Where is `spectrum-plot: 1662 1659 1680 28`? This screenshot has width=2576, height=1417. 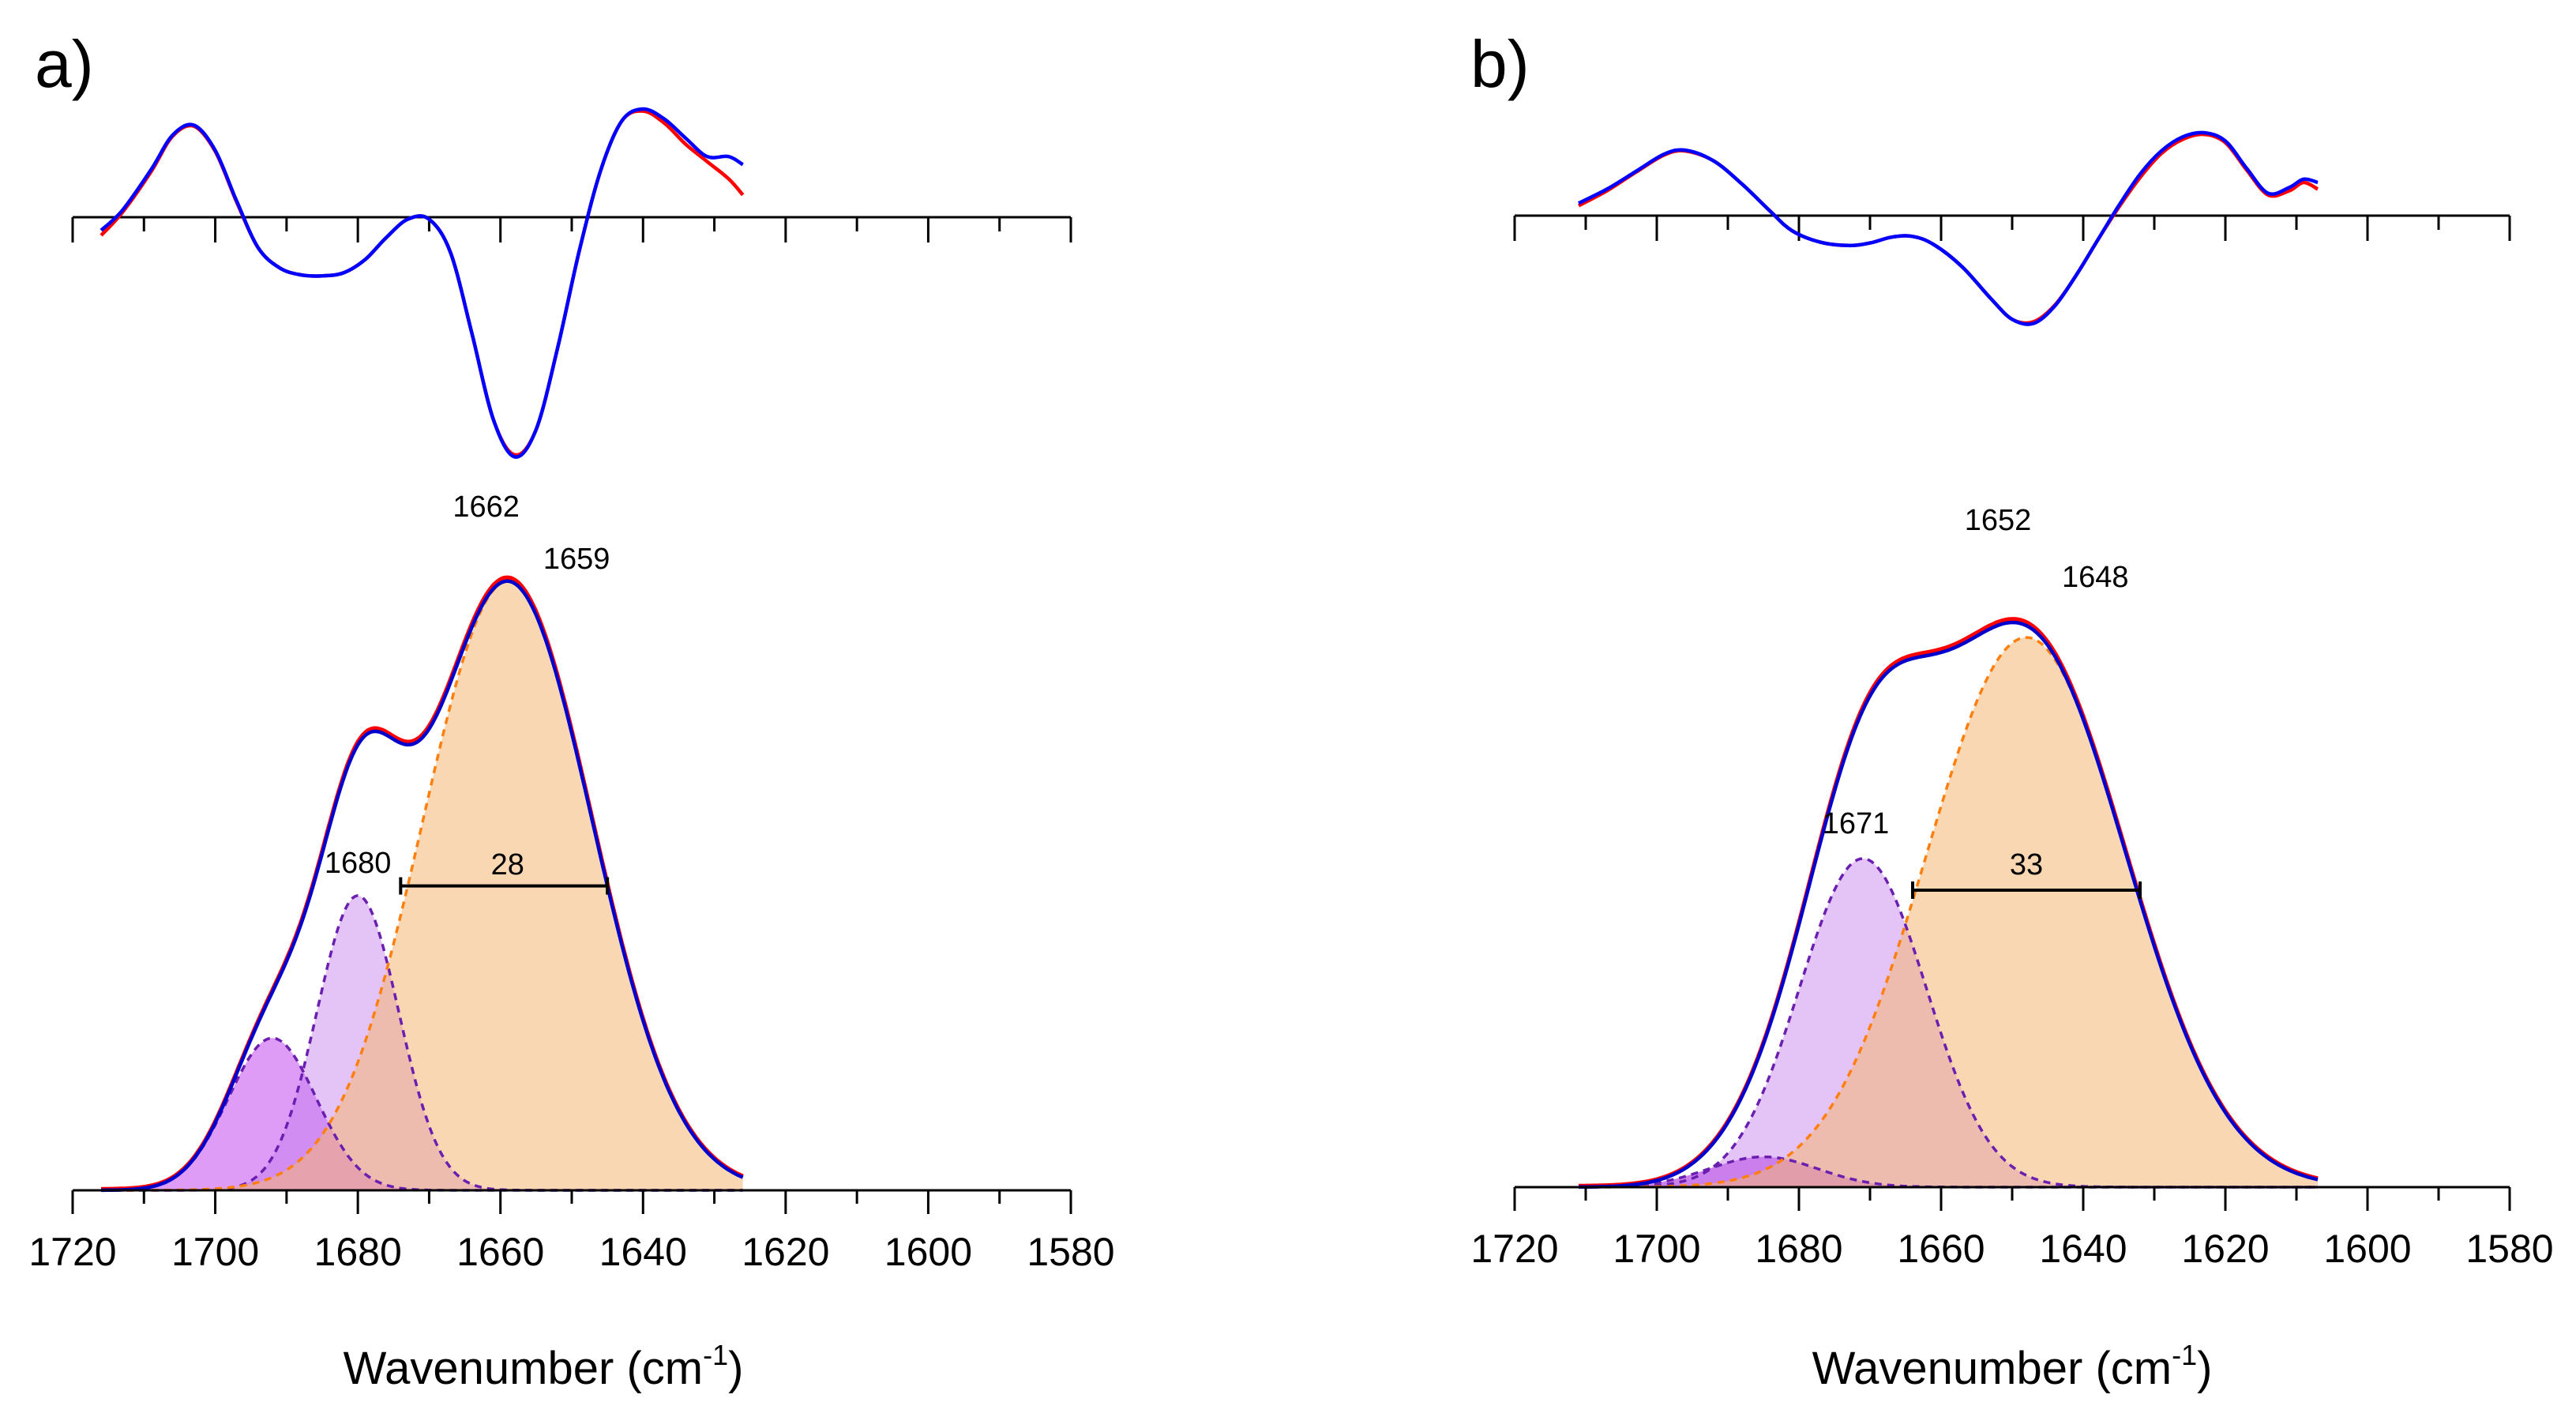
spectrum-plot: 1662 1659 1680 28 is located at coordinates (422, 841).